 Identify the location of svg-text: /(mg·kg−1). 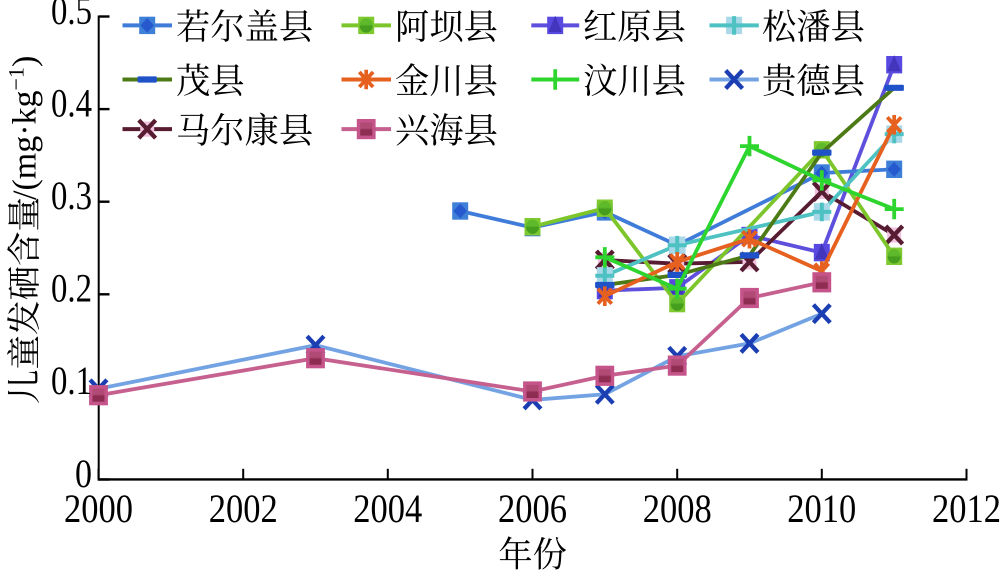
(24, 128).